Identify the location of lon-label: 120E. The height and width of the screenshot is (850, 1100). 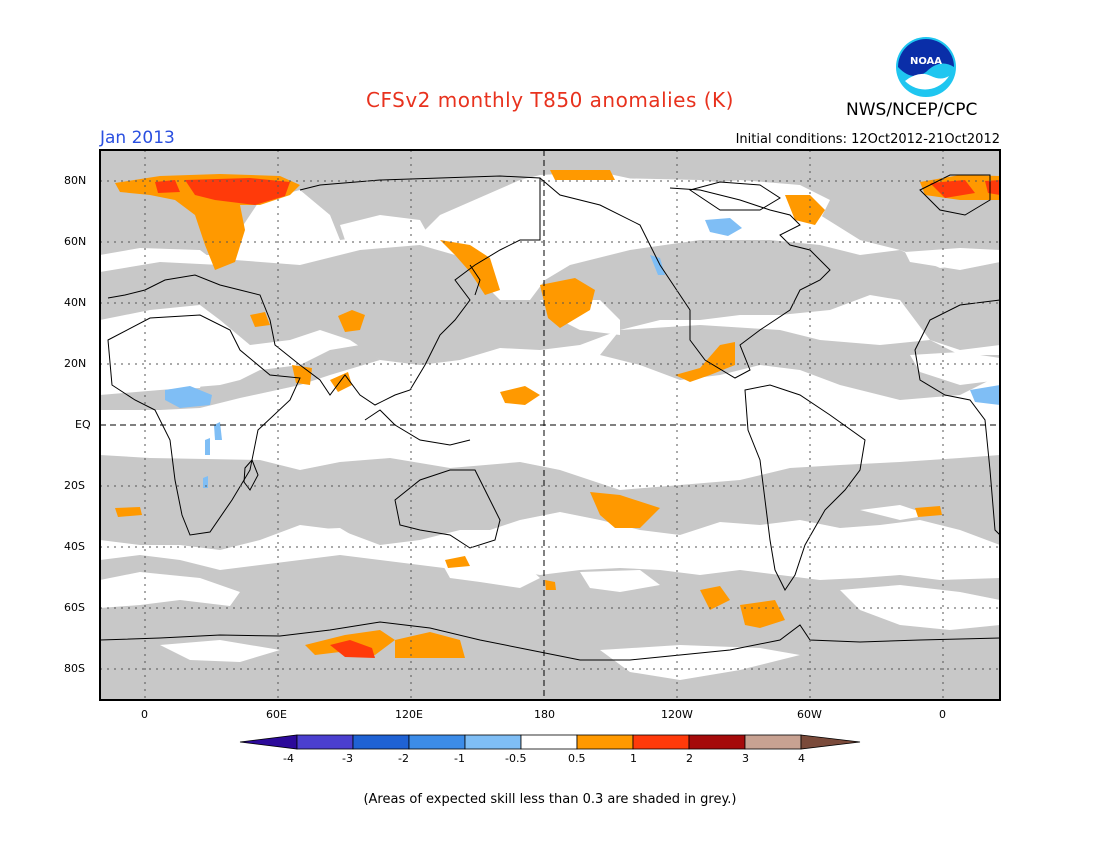
(409, 714).